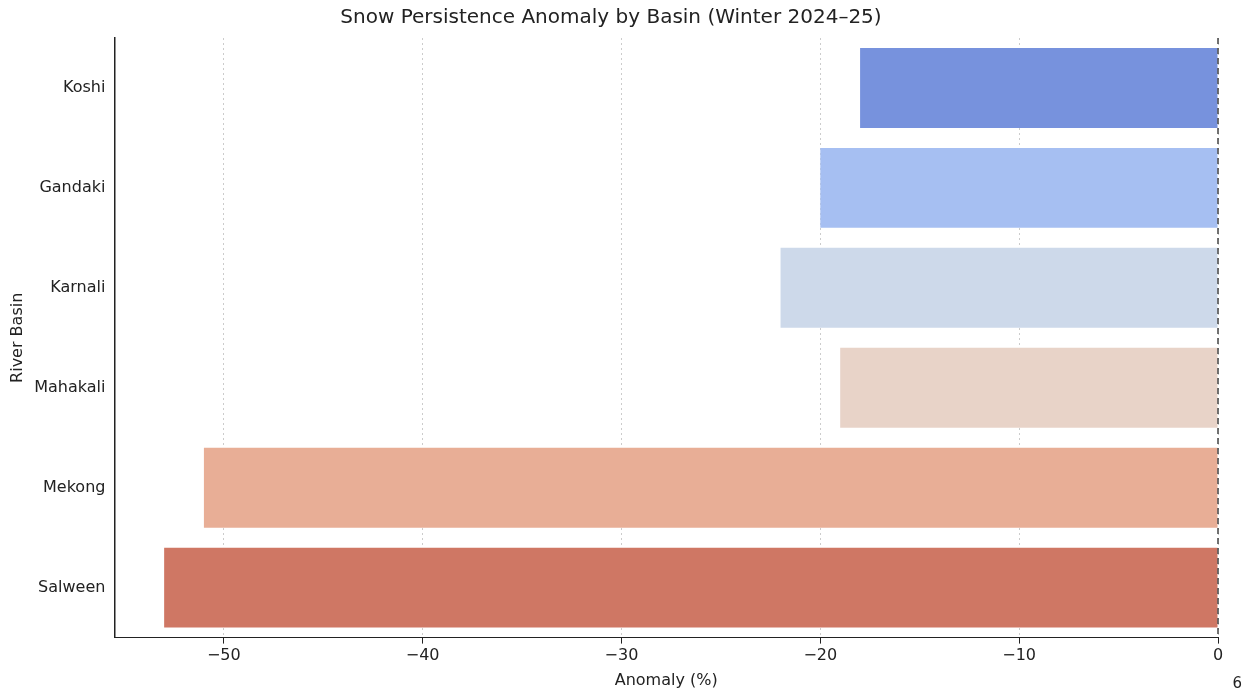  What do you see at coordinates (84, 87) in the screenshot?
I see `y-tick-label: Koshi` at bounding box center [84, 87].